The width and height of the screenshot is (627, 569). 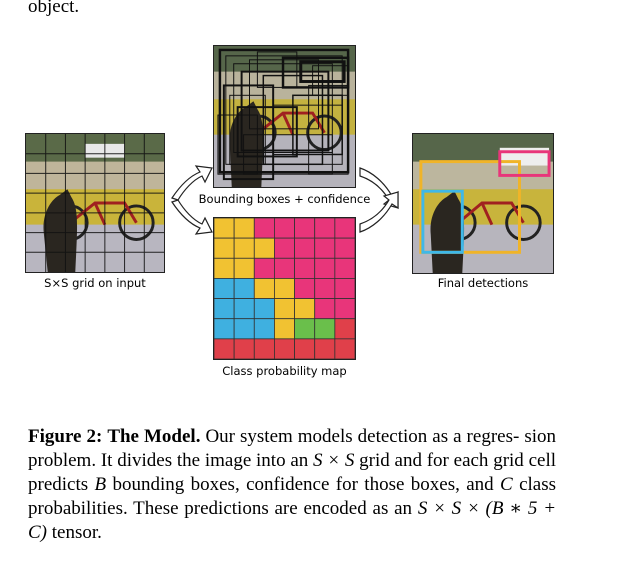 What do you see at coordinates (284, 371) in the screenshot?
I see `class-map-label: Class probability map` at bounding box center [284, 371].